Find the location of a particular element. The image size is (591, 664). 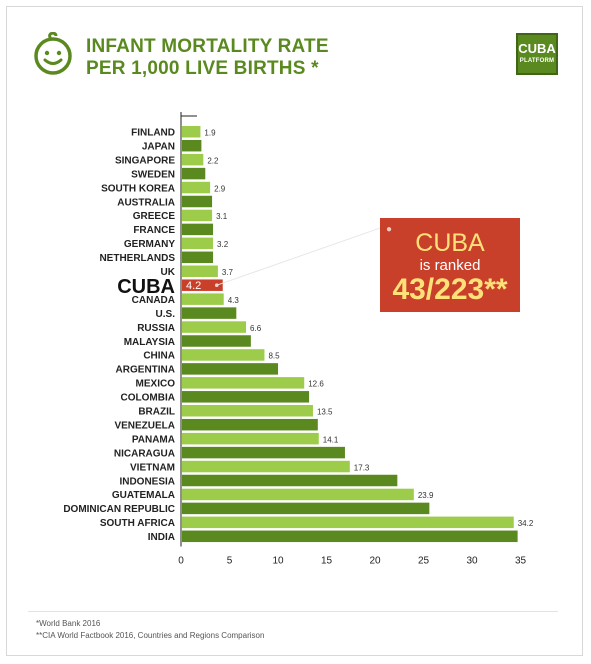

bar-guatemala is located at coordinates (298, 494).